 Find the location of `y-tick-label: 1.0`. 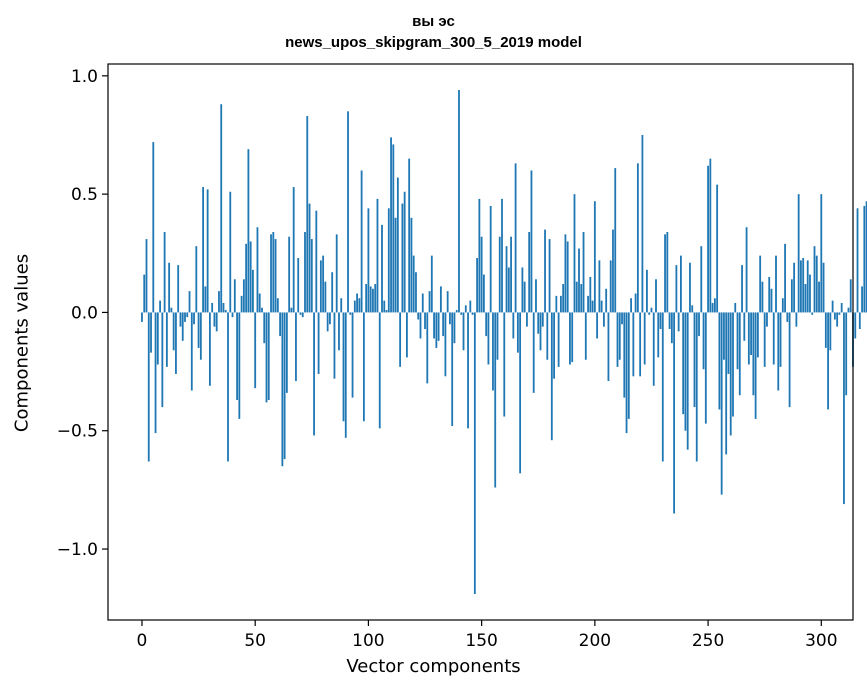

y-tick-label: 1.0 is located at coordinates (84, 77).